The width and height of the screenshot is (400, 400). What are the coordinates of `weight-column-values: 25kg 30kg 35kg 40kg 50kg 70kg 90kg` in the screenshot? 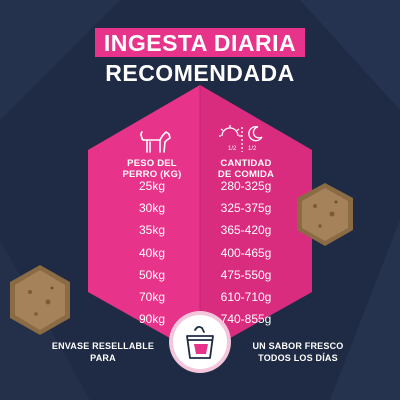 It's located at (152, 252).